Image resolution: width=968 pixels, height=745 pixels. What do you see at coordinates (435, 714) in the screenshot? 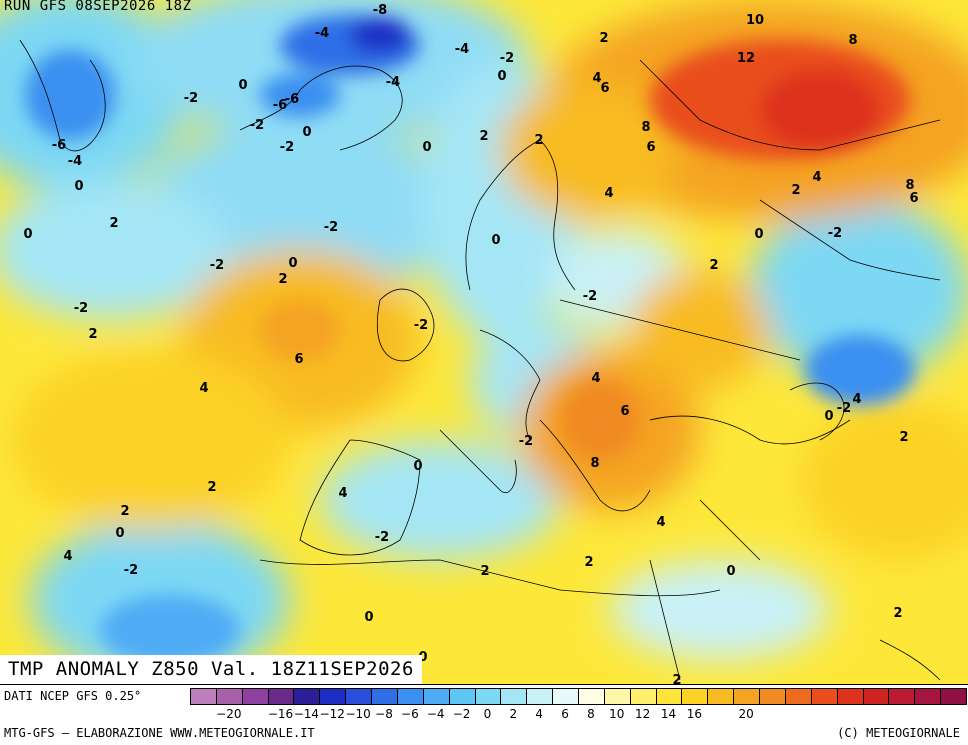
I see `legend-tick-label: −4` at bounding box center [435, 714].